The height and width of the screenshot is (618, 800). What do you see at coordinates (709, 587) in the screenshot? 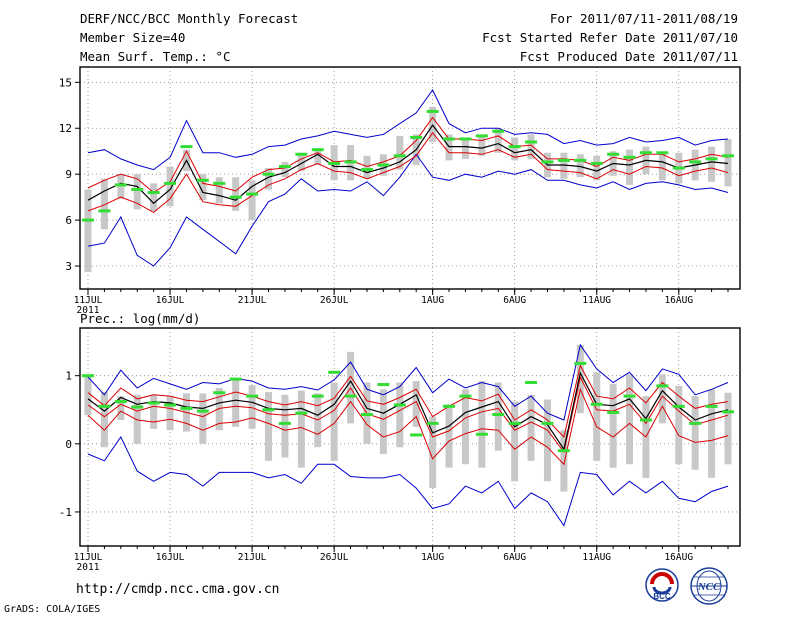
I see `ncc-logo-text: NCC` at bounding box center [709, 587].